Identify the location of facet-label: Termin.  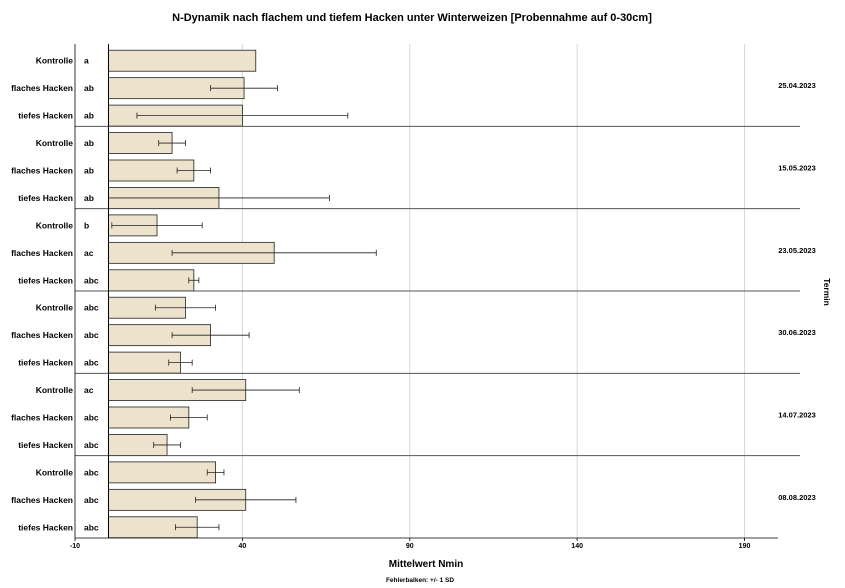
(827, 292).